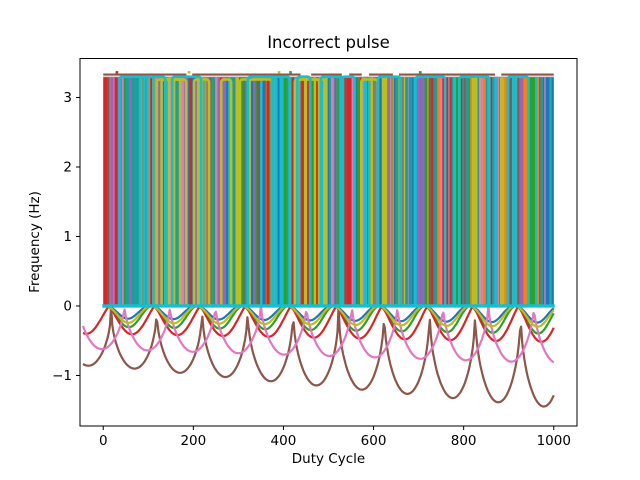 This screenshot has width=640, height=480. I want to click on x-tick-label: 400, so click(284, 441).